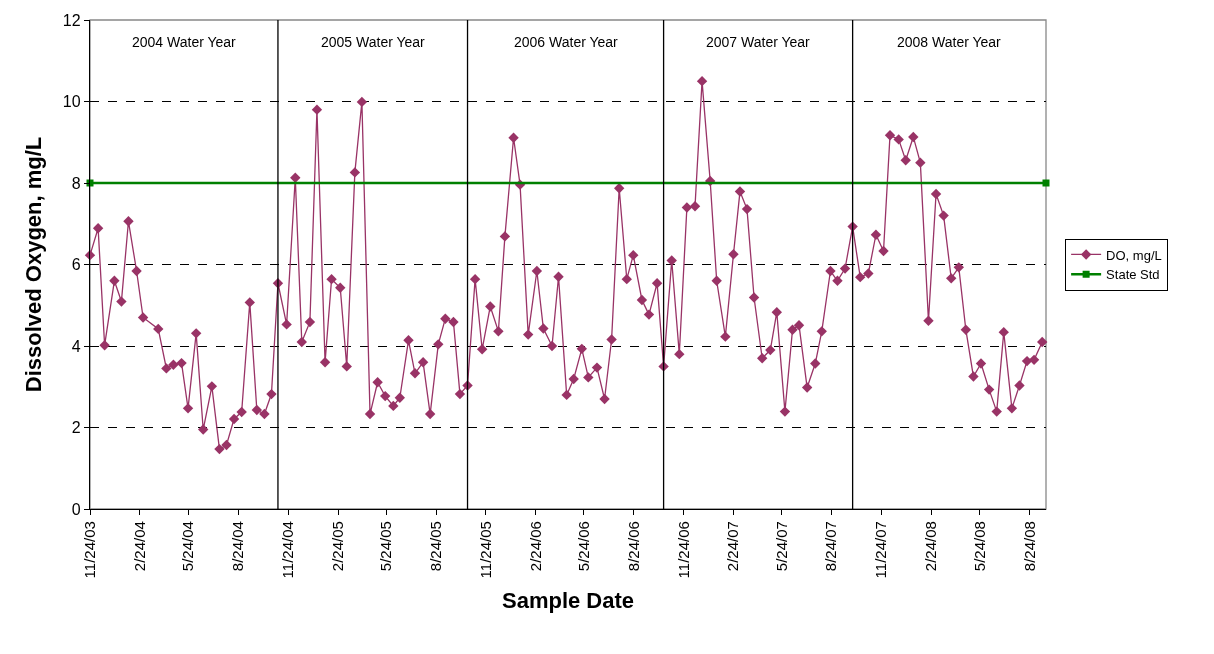 Image resolution: width=1214 pixels, height=654 pixels. I want to click on y-tick-label: 0, so click(76, 509).